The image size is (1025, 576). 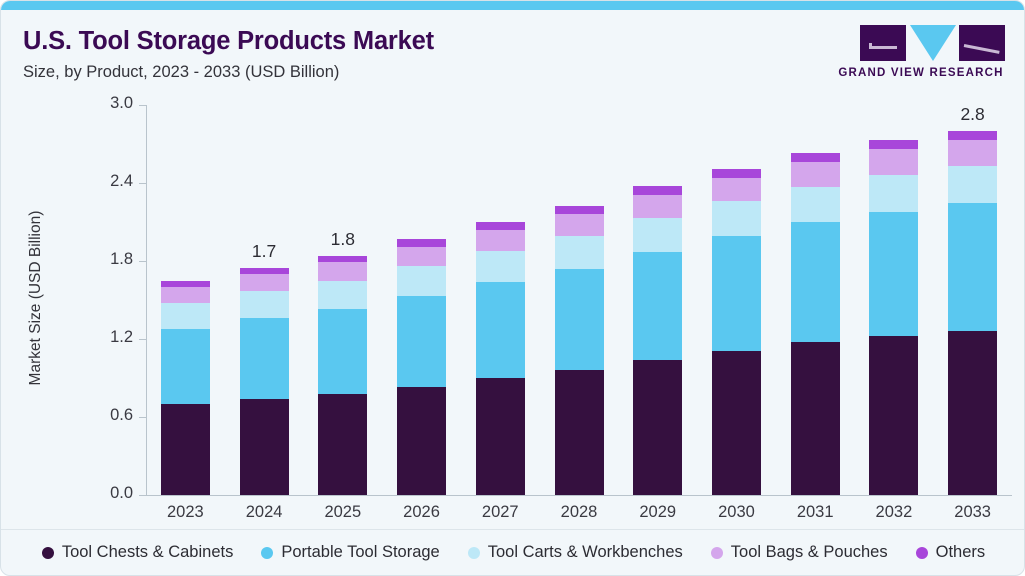 What do you see at coordinates (658, 512) in the screenshot?
I see `x-axis-tick-label: 2029` at bounding box center [658, 512].